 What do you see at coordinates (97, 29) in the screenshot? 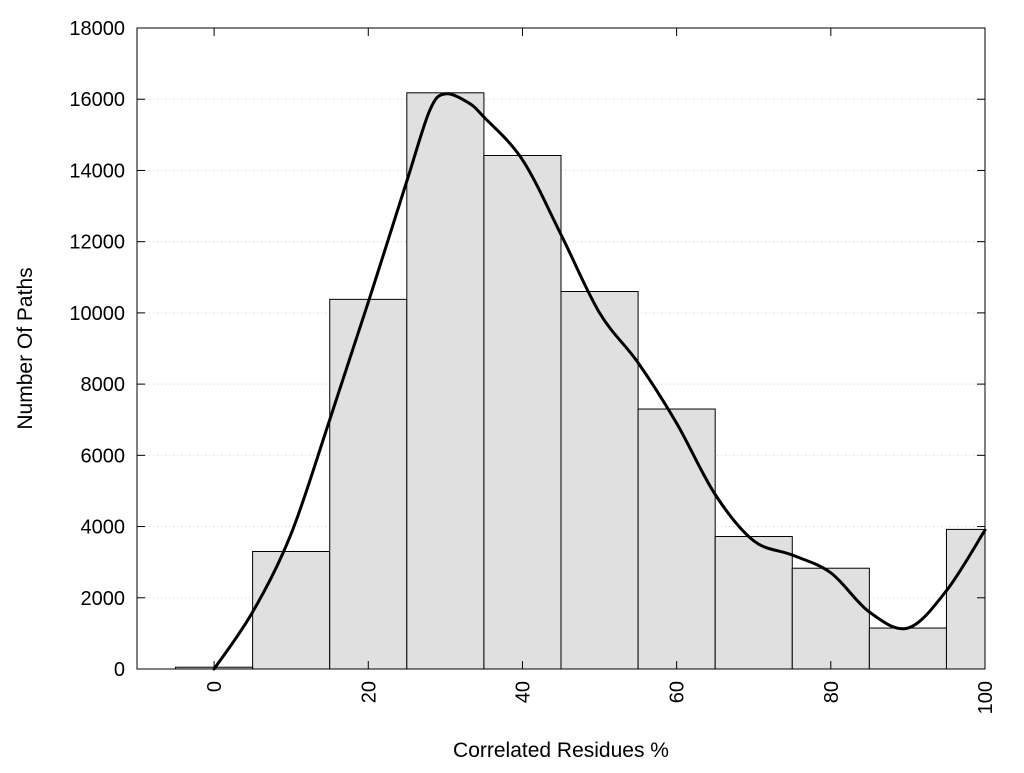
I see `y-tick-label: 18000` at bounding box center [97, 29].